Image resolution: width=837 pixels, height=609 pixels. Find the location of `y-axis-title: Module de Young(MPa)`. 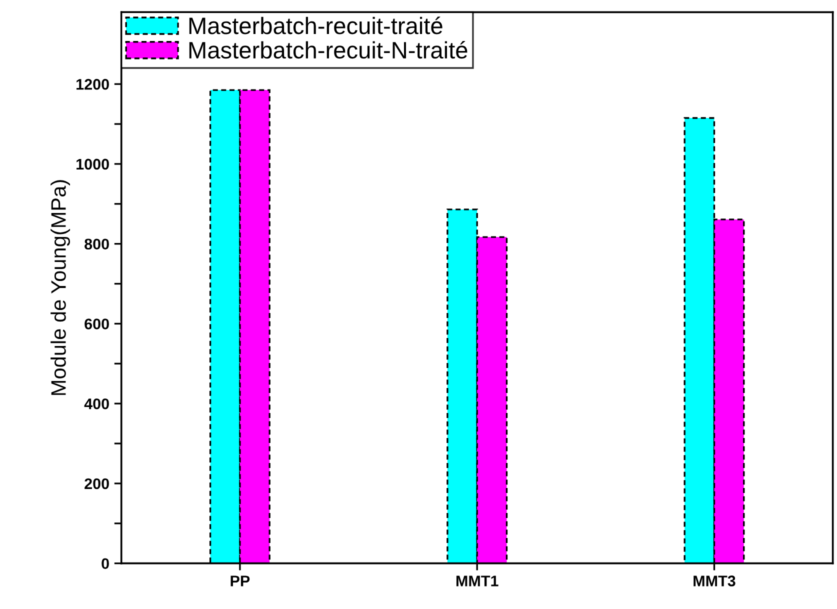

y-axis-title: Module de Young(MPa) is located at coordinates (60, 287).